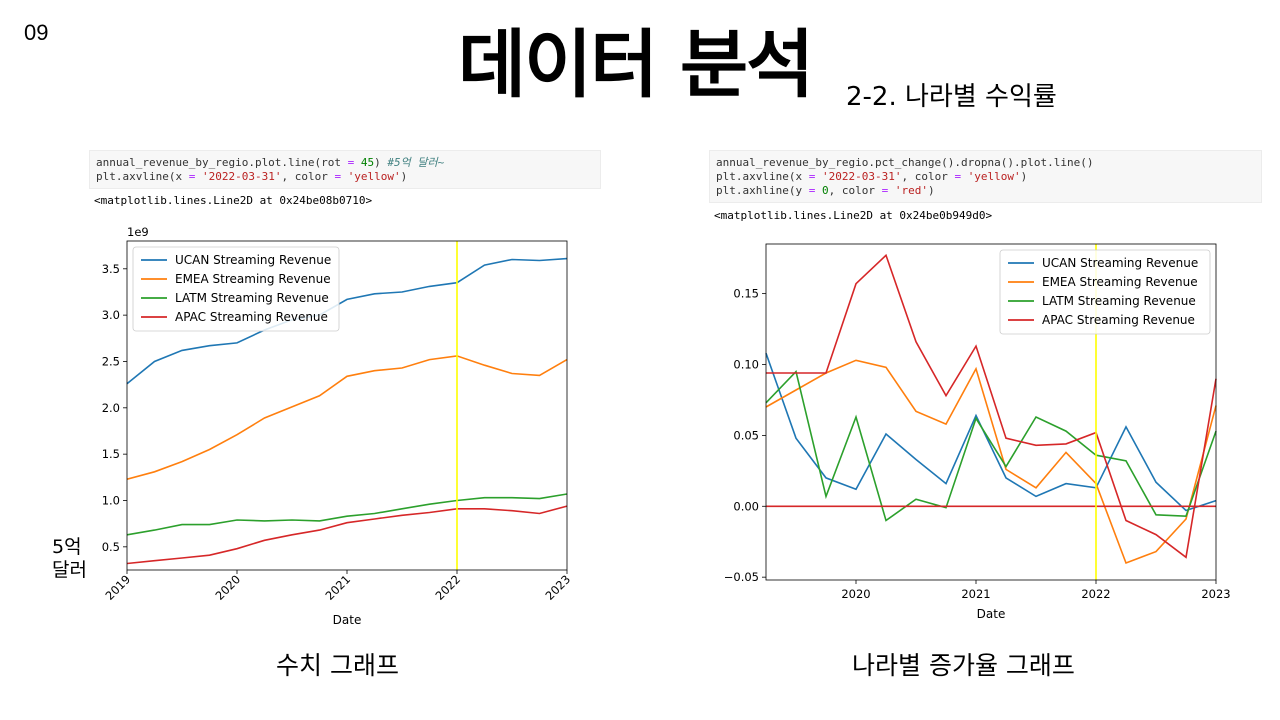  Describe the element at coordinates (416, 162) in the screenshot. I see `code-comment: #5억 달러~` at that location.